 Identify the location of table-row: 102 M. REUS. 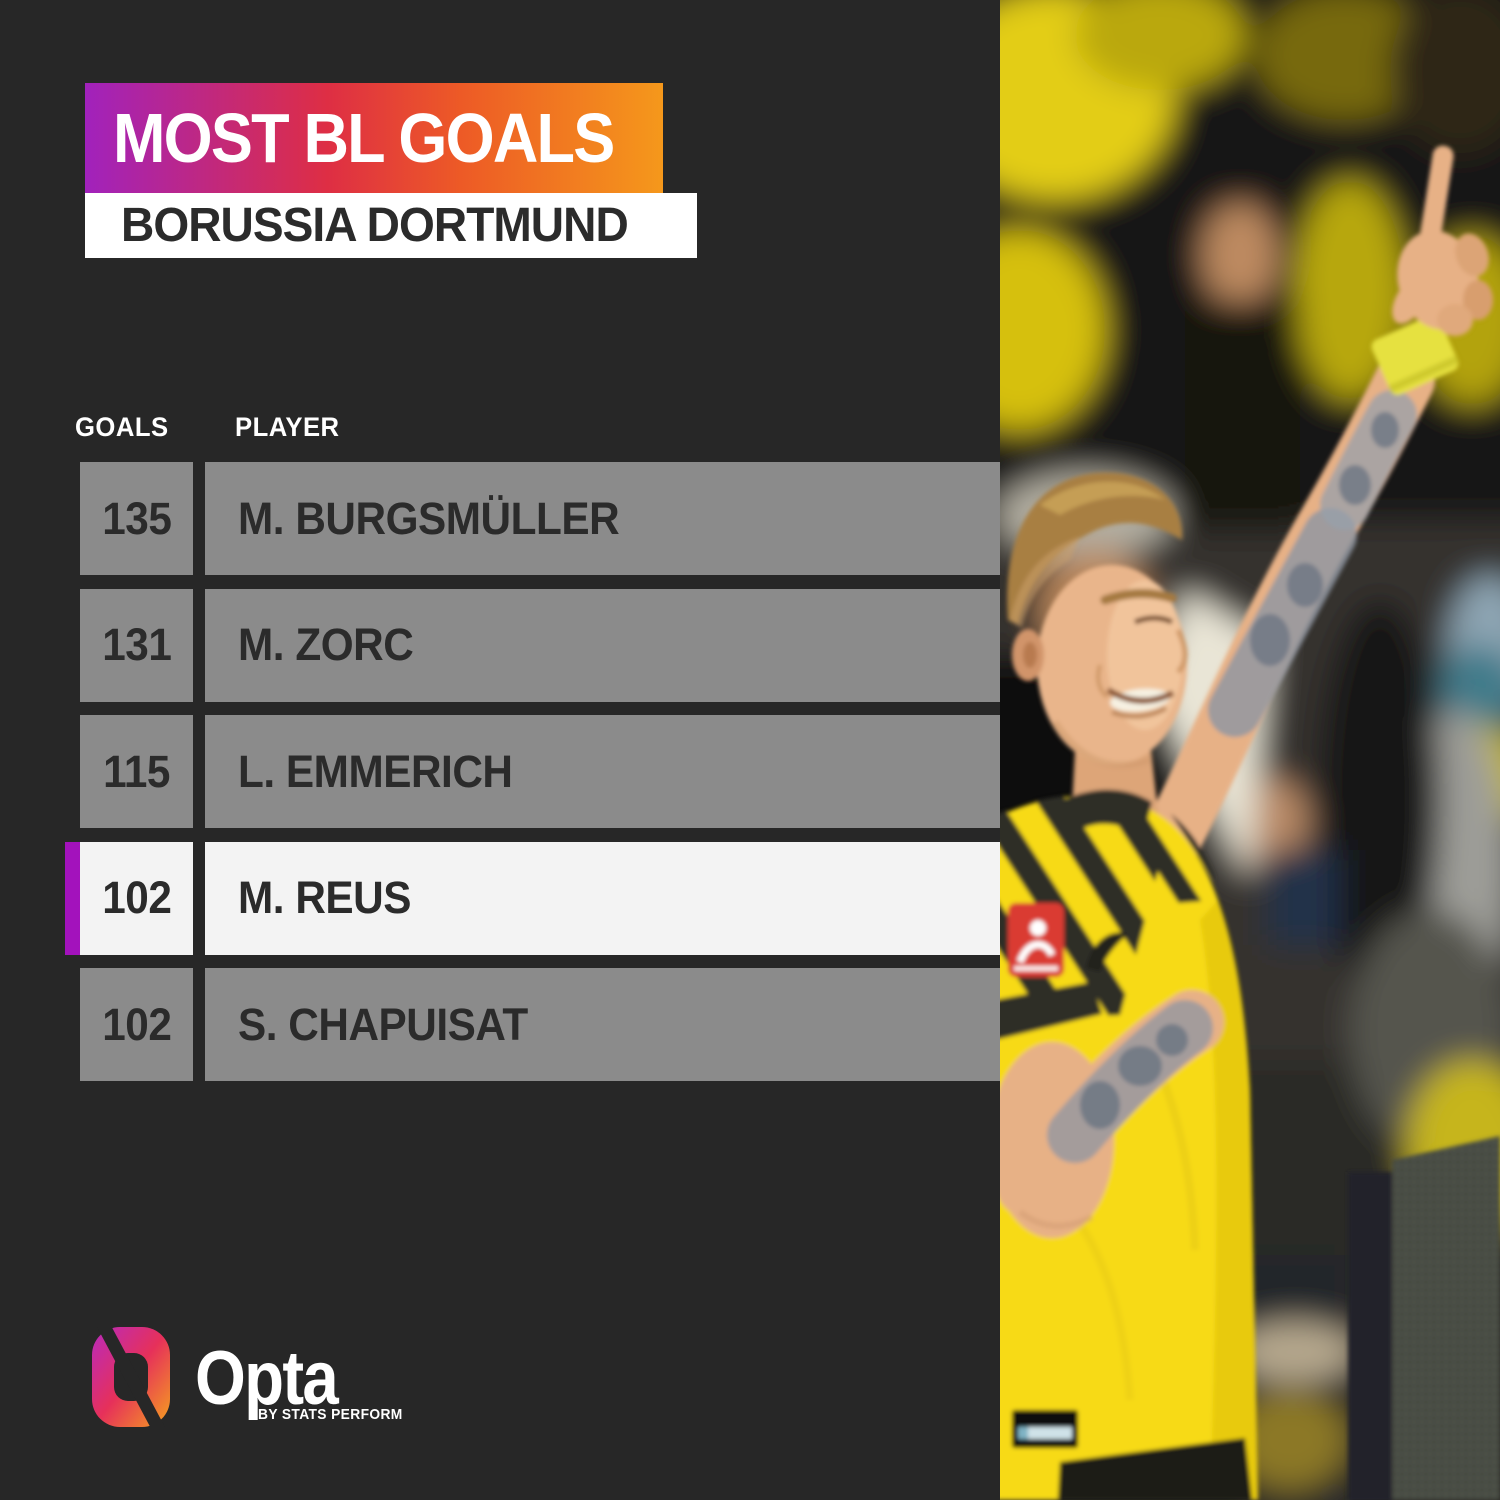
(532, 898).